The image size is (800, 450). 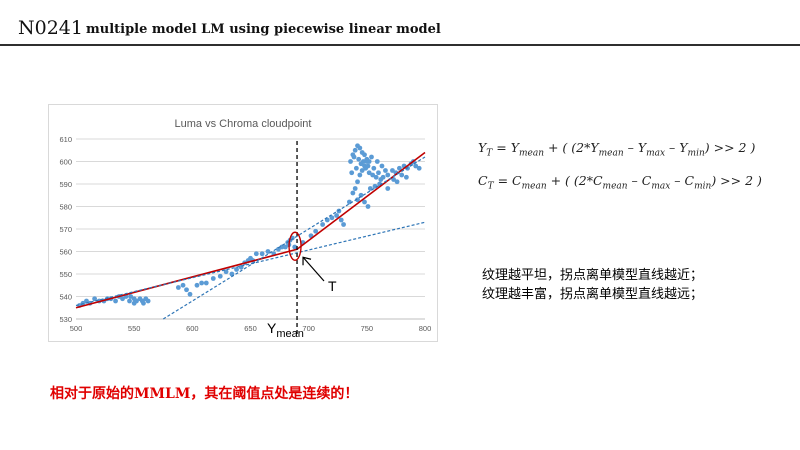 What do you see at coordinates (730, 147) in the screenshot?
I see `yt-p5: ) >> 2 )` at bounding box center [730, 147].